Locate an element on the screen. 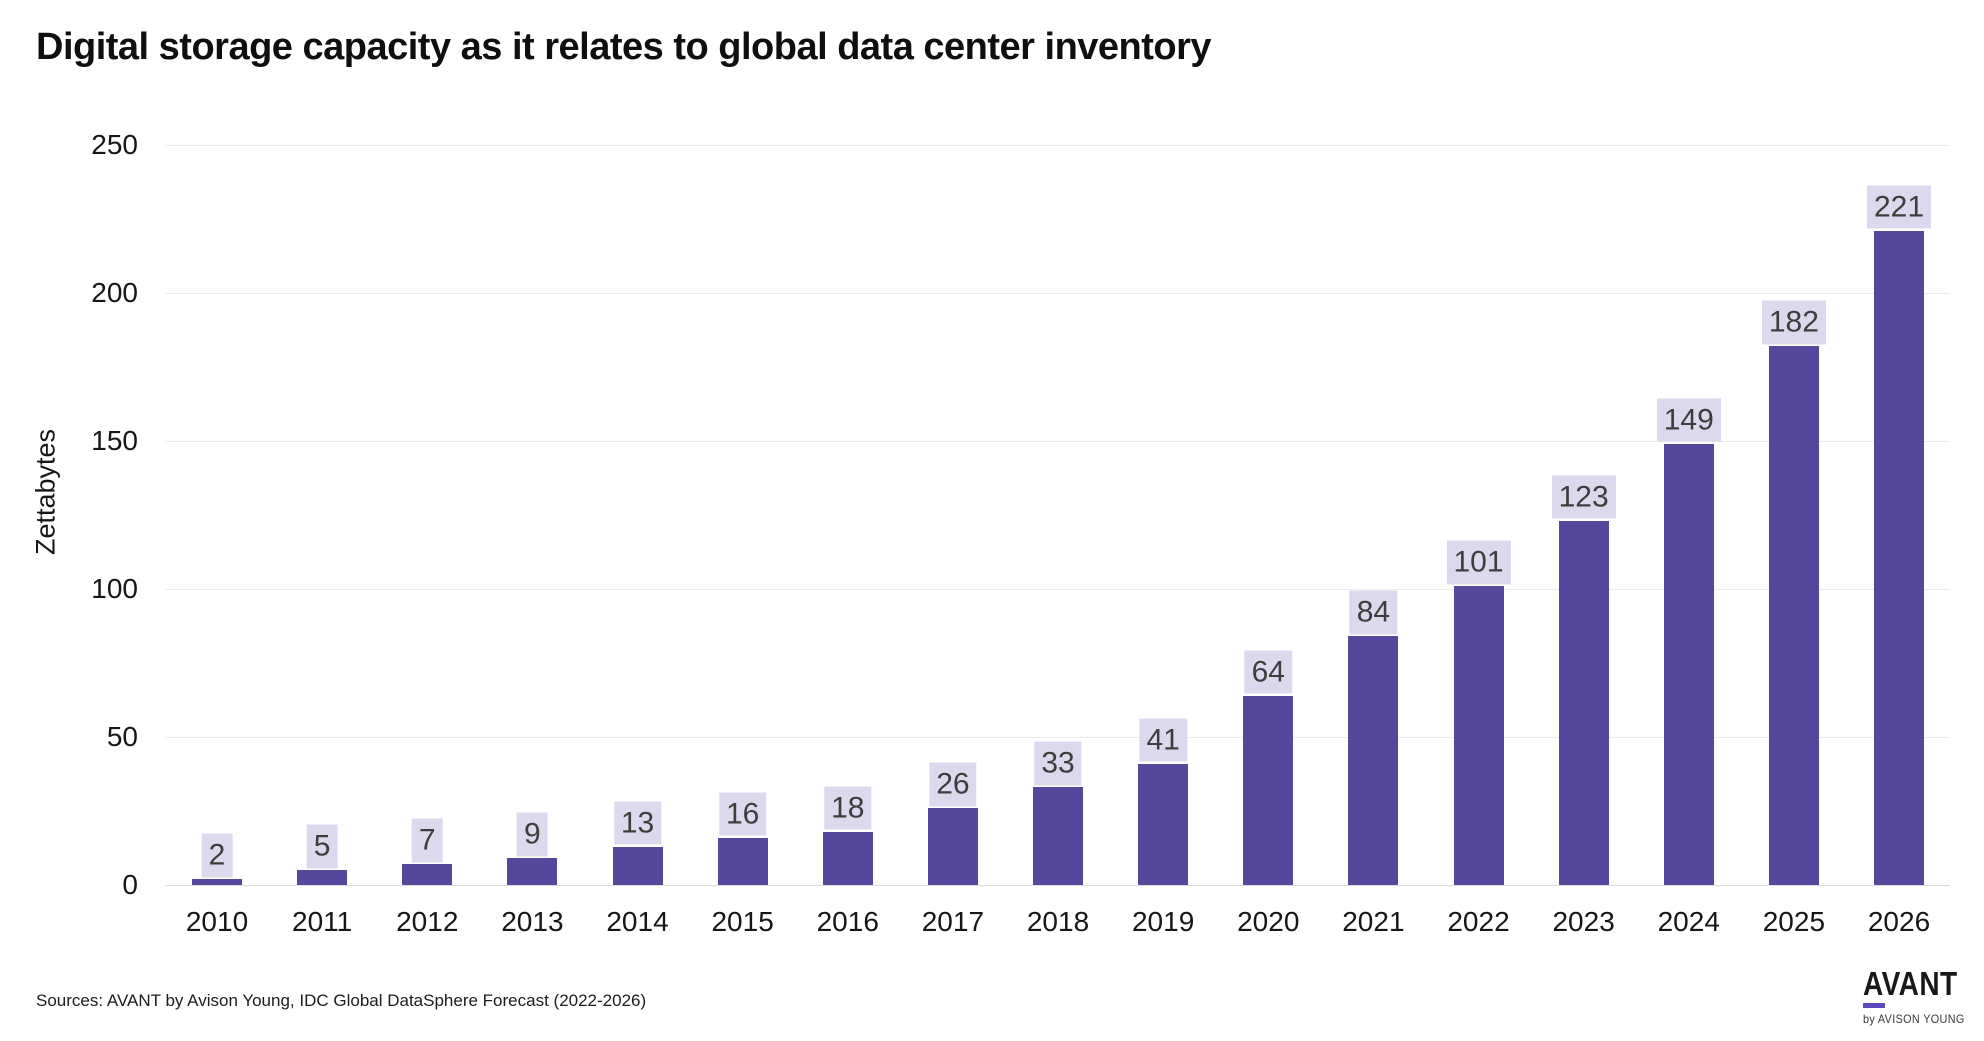 This screenshot has width=1984, height=1041. bar-value-label-2013: 9 is located at coordinates (532, 834).